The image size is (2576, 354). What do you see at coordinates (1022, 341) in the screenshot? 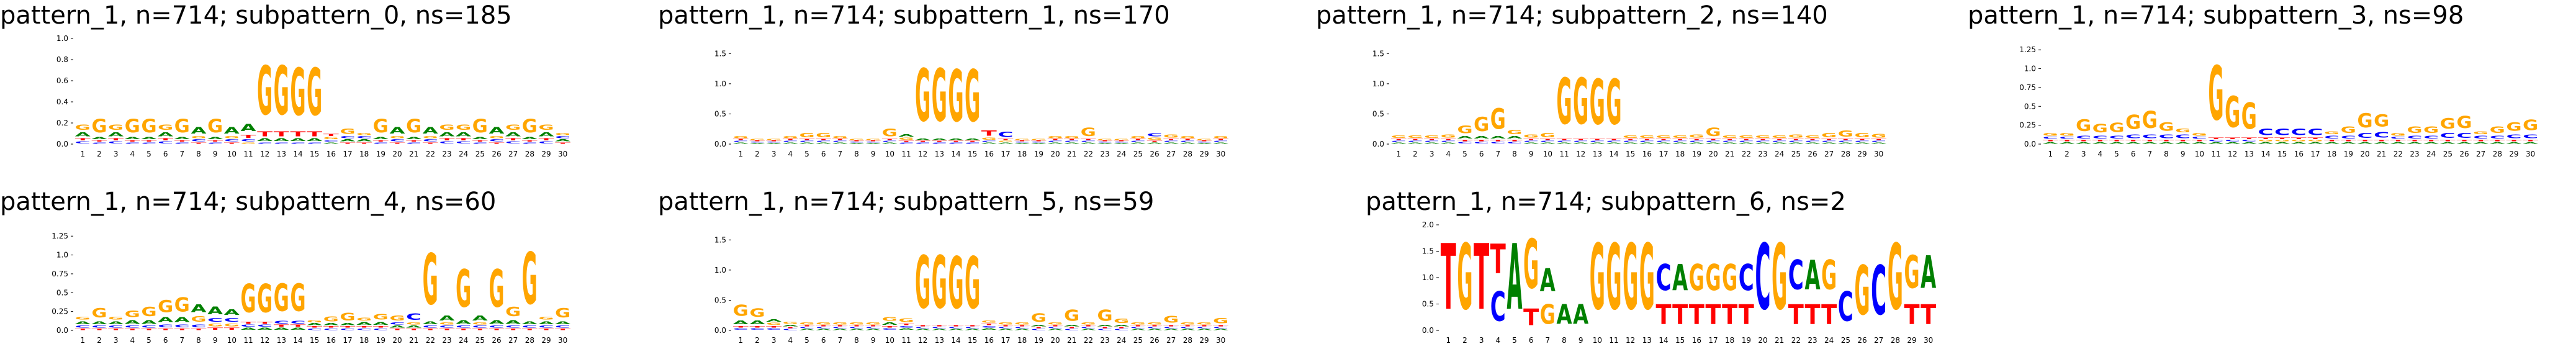
I see `x-tick-label: 18` at bounding box center [1022, 341].